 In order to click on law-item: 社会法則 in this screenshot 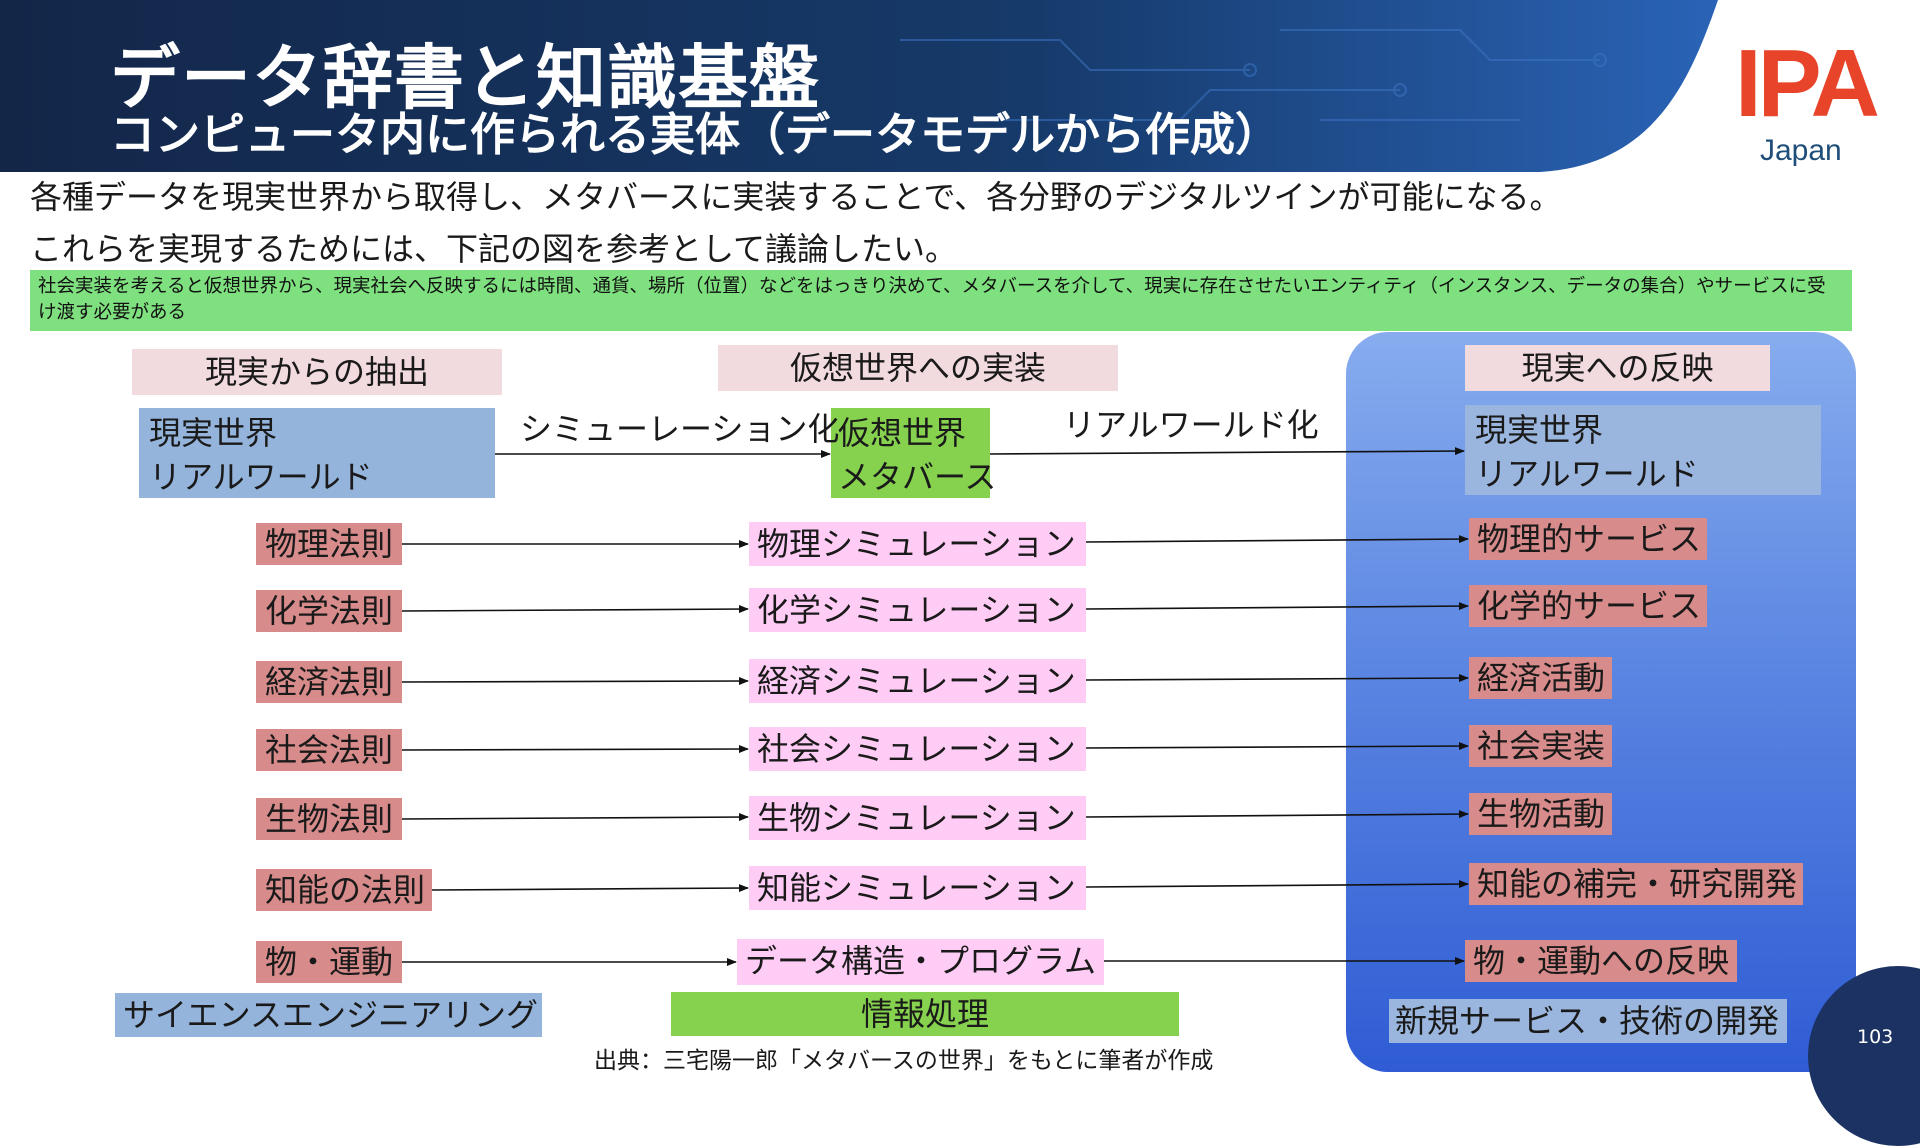, I will do `click(329, 750)`.